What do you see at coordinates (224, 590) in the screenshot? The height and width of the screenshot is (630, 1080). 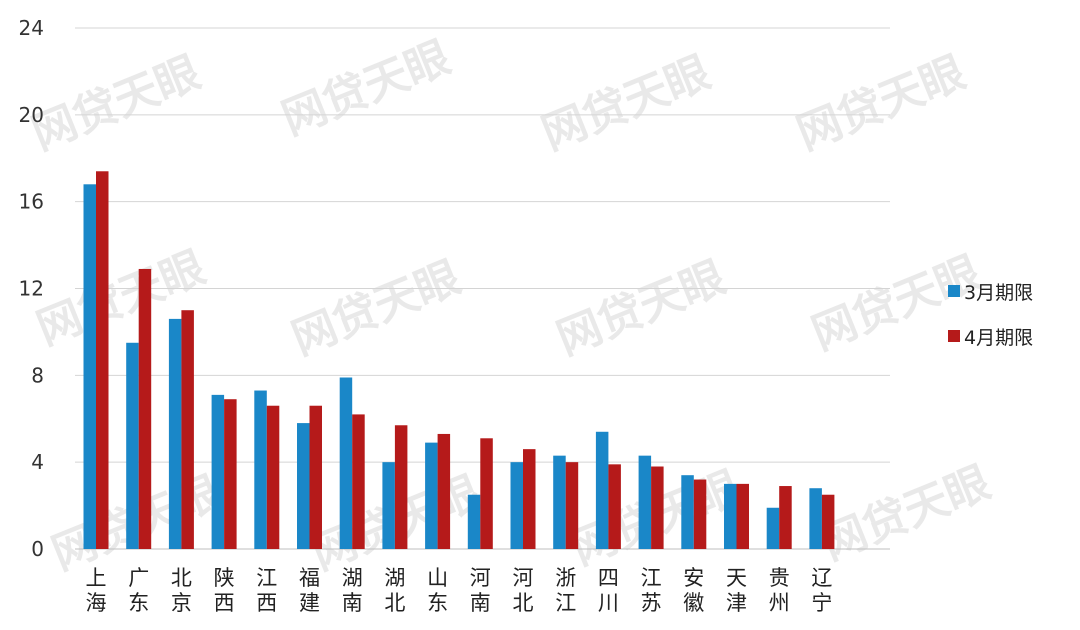 I see `x-category-label: 陕西` at bounding box center [224, 590].